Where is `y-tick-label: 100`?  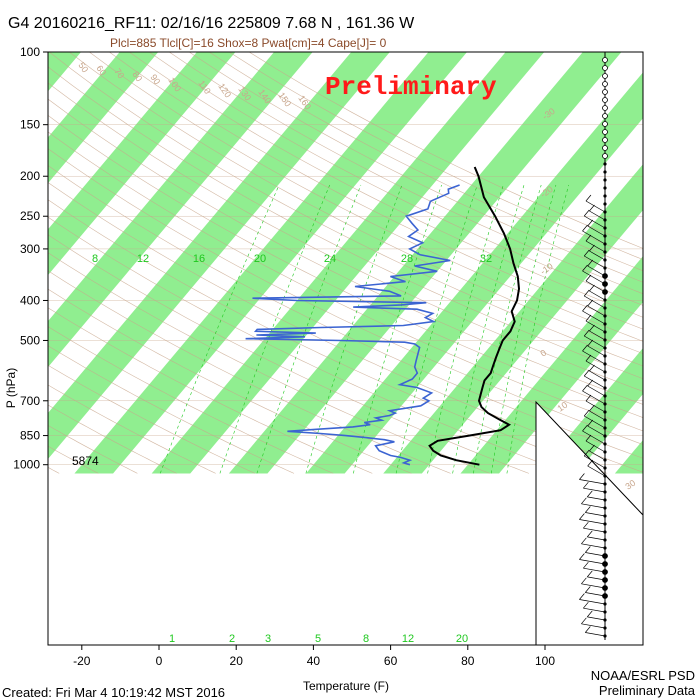
y-tick-label: 100 is located at coordinates (30, 52).